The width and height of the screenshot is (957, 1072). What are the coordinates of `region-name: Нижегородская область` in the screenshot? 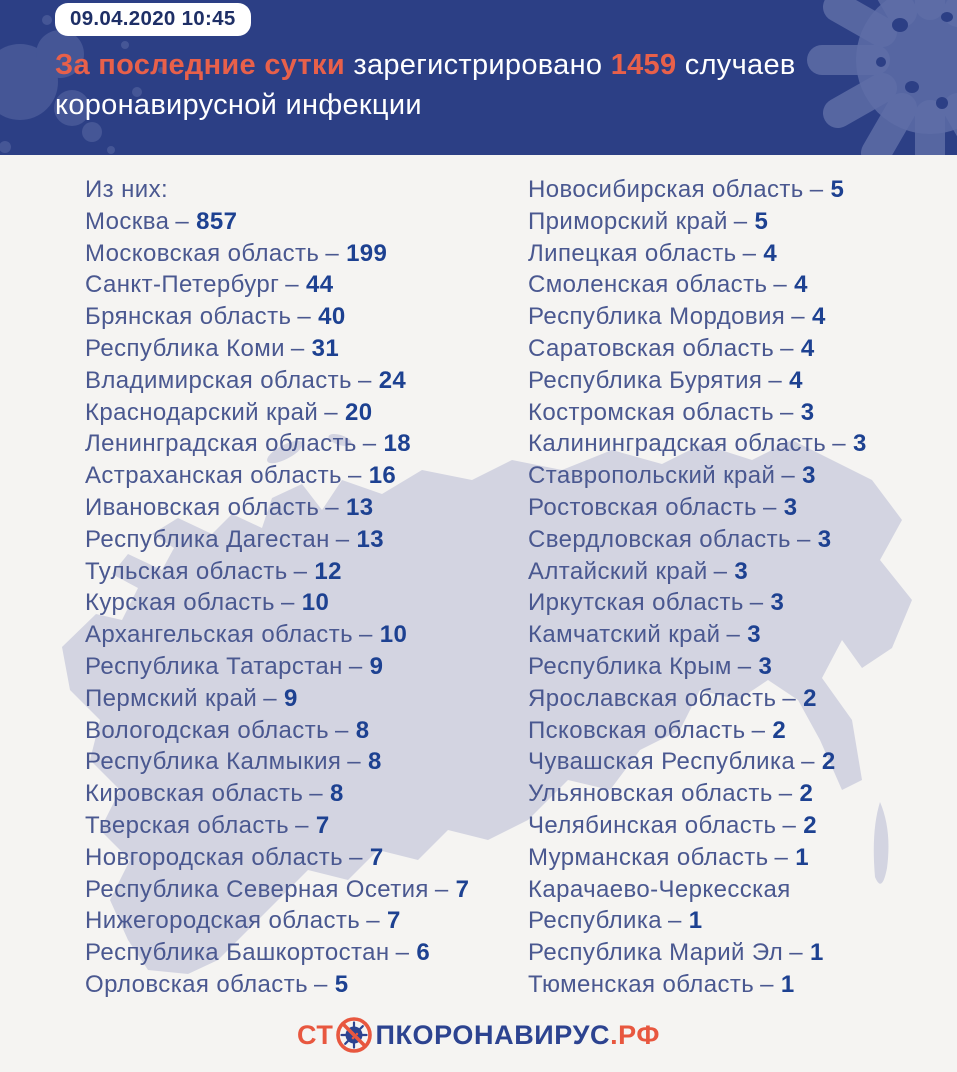 It's located at (223, 921).